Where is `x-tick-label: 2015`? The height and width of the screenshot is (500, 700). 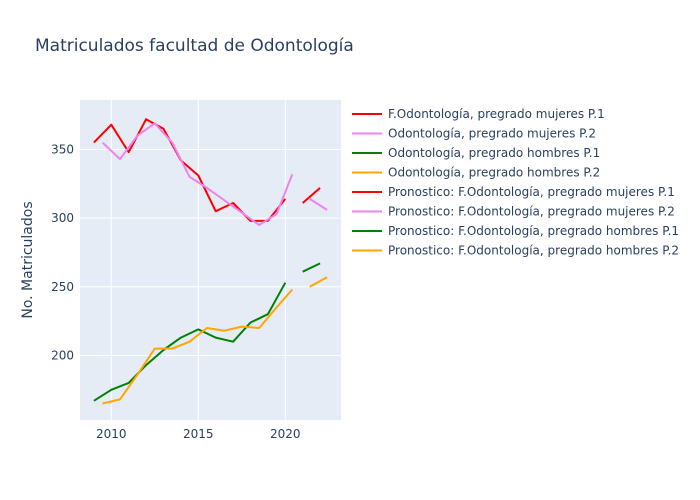
x-tick-label: 2015 is located at coordinates (198, 434).